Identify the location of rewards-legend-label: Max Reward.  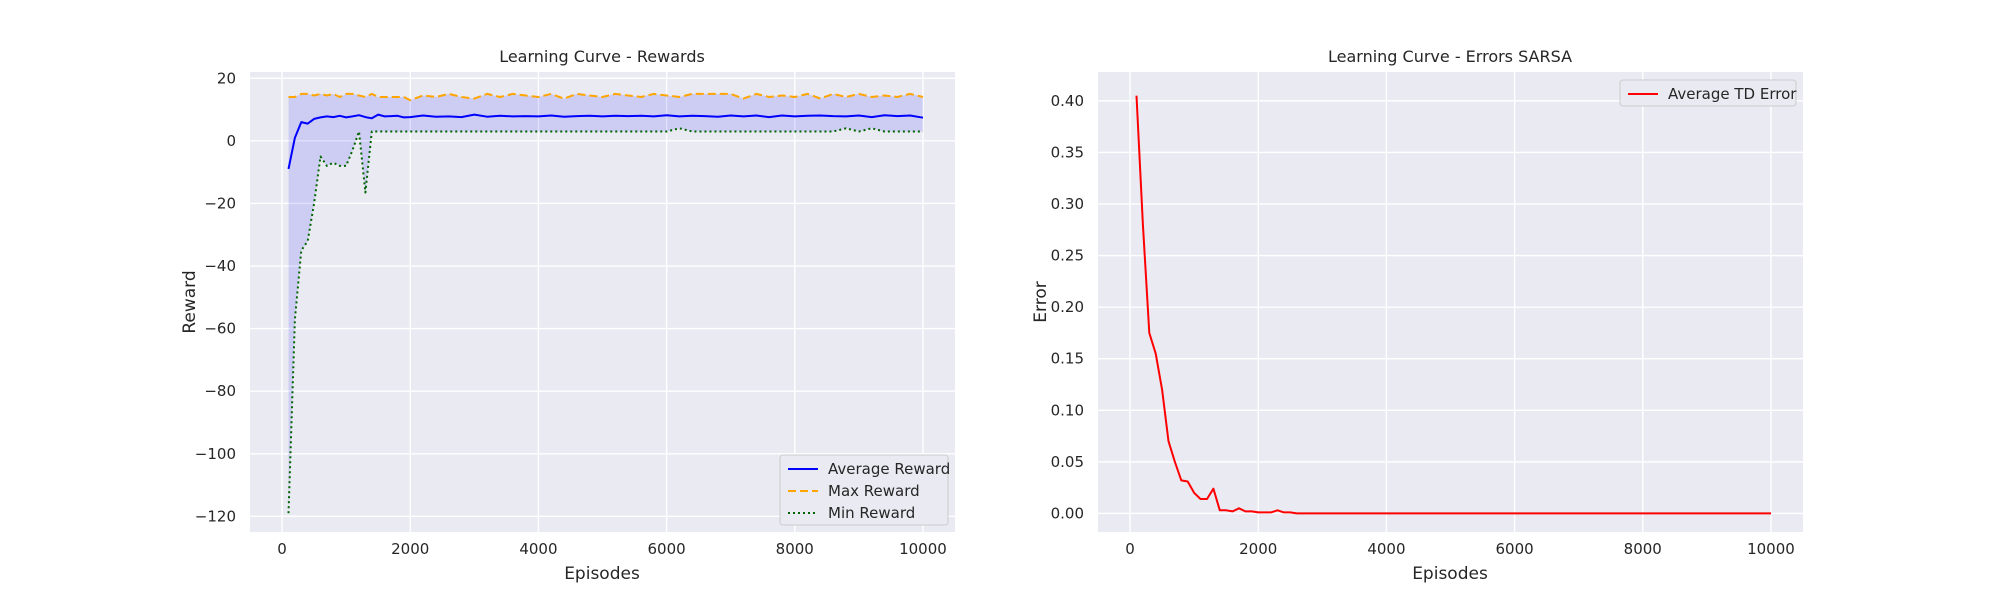
(874, 491).